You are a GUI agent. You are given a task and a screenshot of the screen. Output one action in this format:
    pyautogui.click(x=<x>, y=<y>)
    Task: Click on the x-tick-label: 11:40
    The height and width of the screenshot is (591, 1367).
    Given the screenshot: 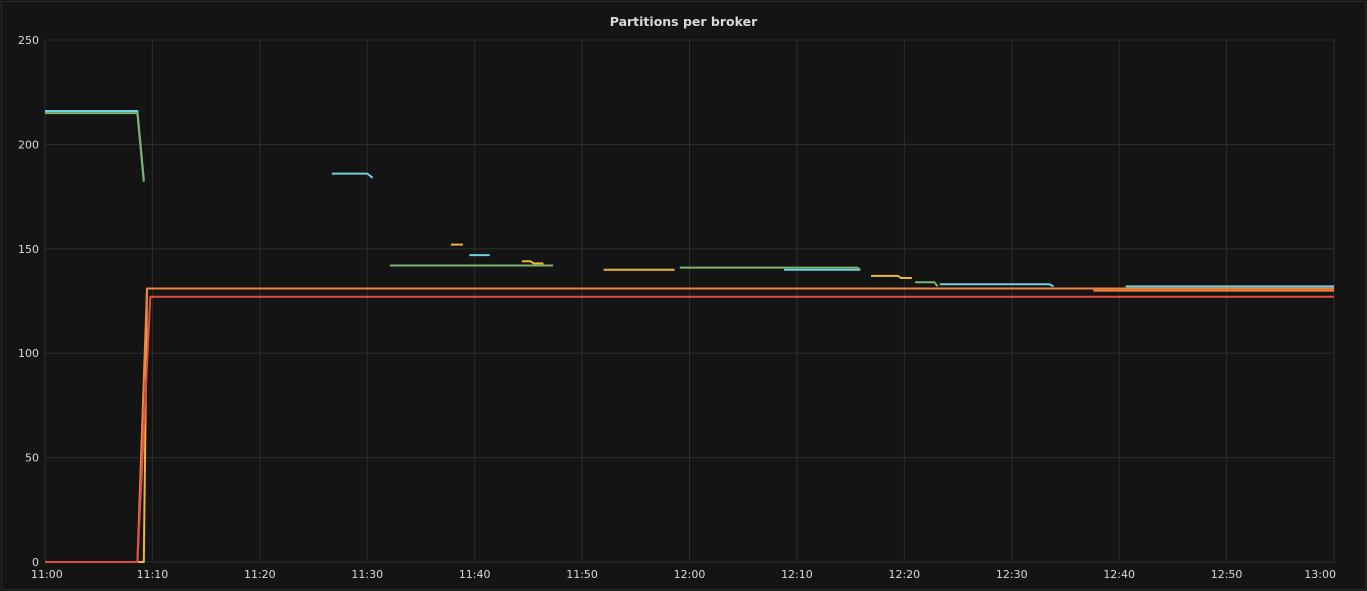 What is the action you would take?
    pyautogui.click(x=475, y=574)
    